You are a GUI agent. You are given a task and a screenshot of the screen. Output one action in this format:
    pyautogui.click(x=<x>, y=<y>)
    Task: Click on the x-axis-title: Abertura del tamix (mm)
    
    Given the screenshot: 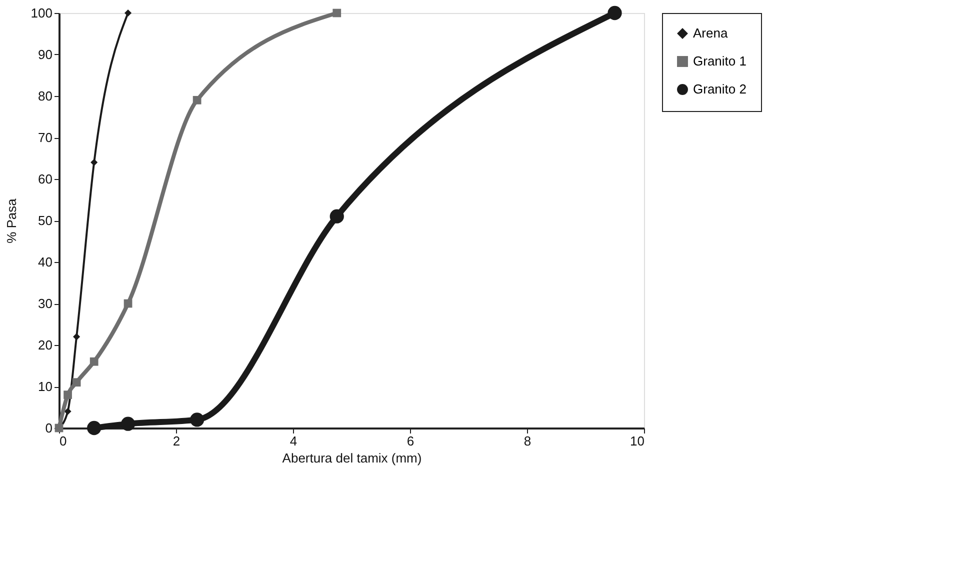 What is the action you would take?
    pyautogui.click(x=352, y=458)
    